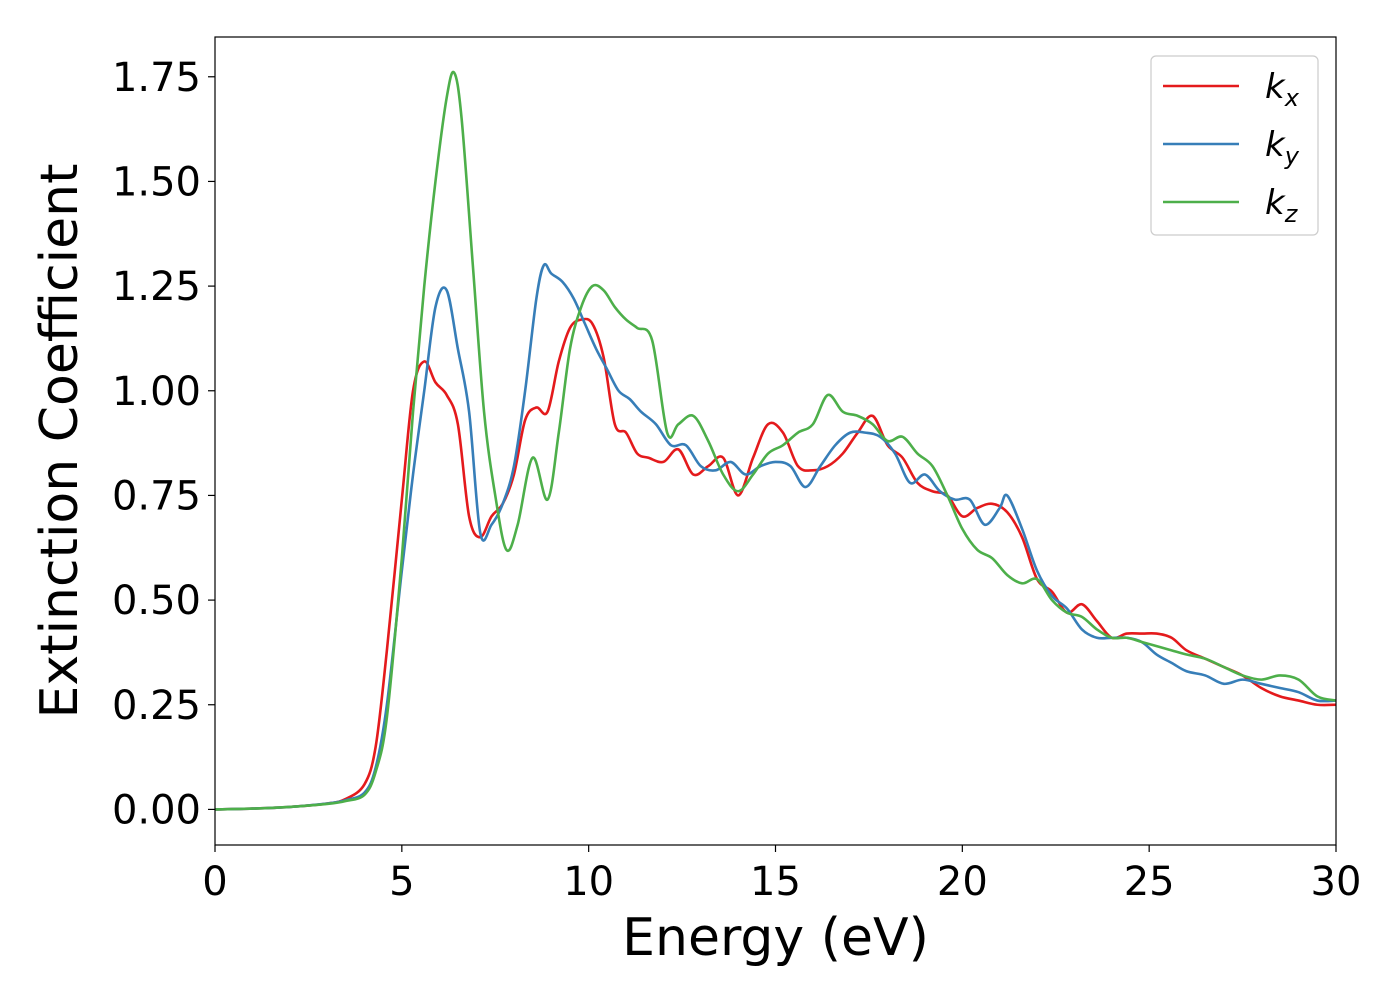 The height and width of the screenshot is (1000, 1400). Describe the element at coordinates (1336, 882) in the screenshot. I see `x-tick-label: 30` at that location.